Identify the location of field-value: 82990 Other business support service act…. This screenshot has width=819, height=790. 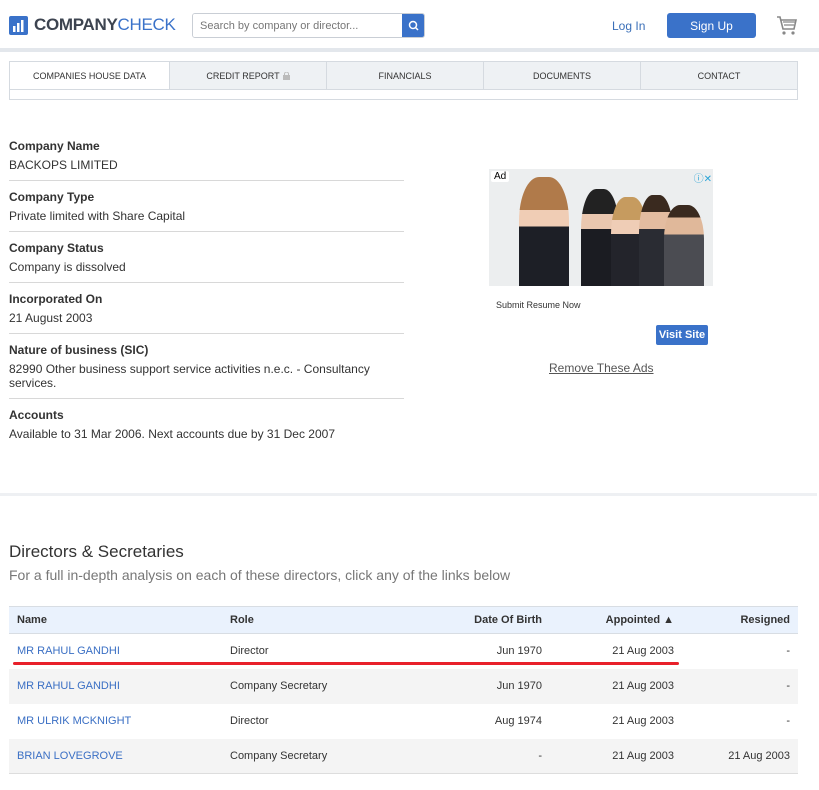
(189, 376).